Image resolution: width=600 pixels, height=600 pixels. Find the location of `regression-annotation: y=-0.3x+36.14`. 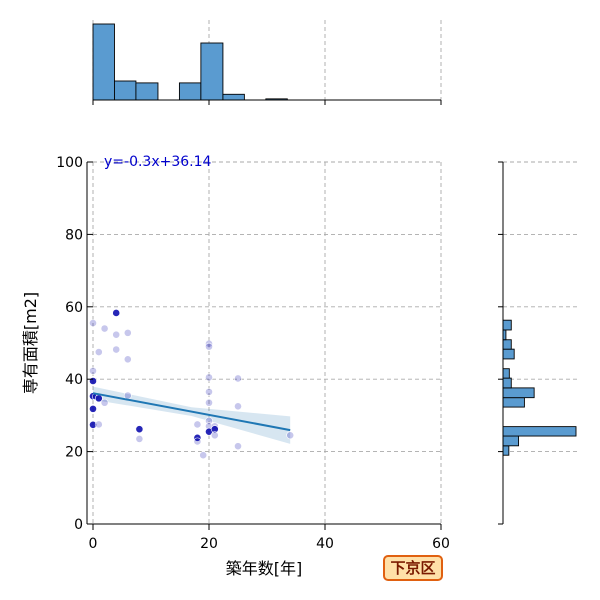

regression-annotation: y=-0.3x+36.14 is located at coordinates (158, 162).